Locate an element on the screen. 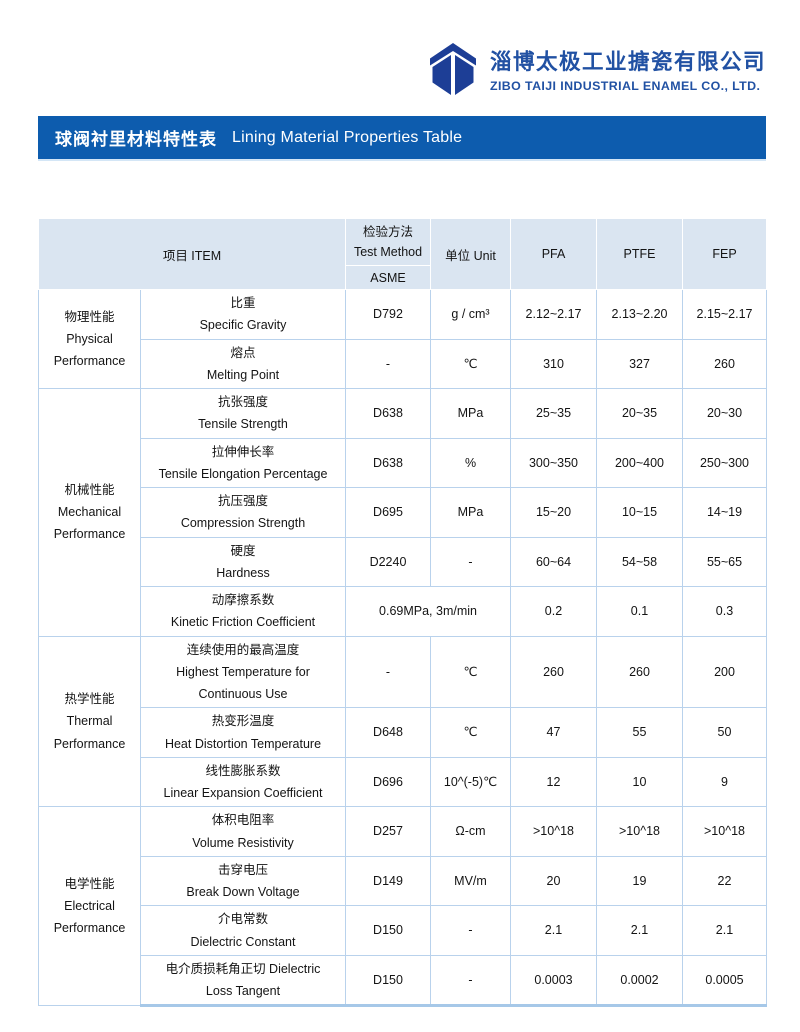 This screenshot has height=1032, width=800. page-title-zh: 球阀衬里材料特性表 is located at coordinates (136, 139).